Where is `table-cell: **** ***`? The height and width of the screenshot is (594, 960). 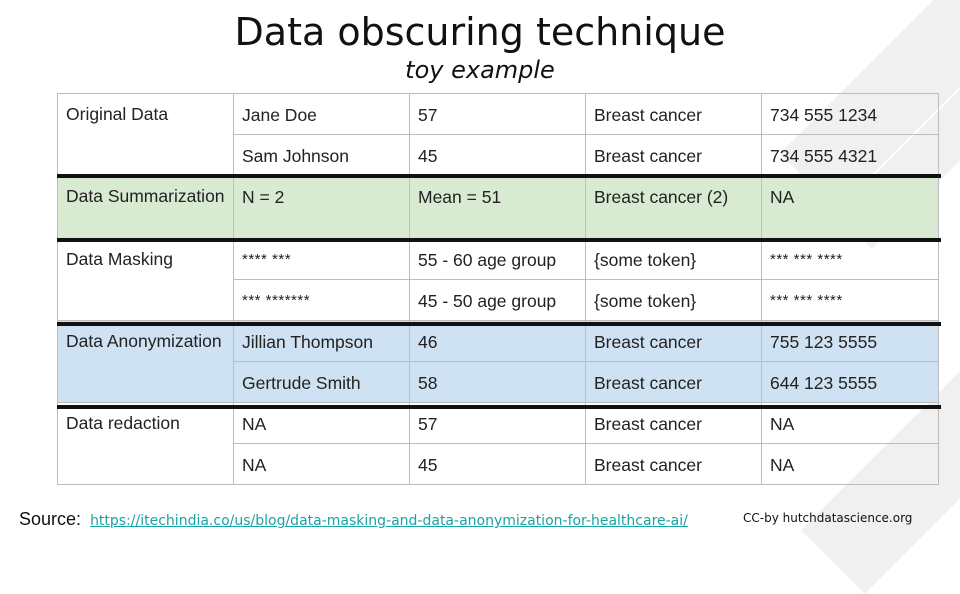
table-cell: **** *** is located at coordinates (321, 259).